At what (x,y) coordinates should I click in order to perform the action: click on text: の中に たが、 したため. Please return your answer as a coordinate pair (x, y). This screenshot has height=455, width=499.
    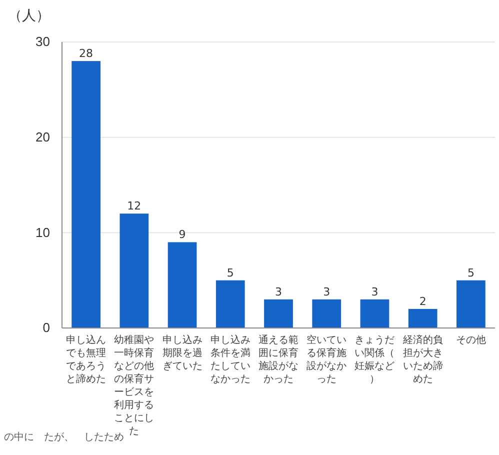
    Looking at the image, I should click on (64, 437).